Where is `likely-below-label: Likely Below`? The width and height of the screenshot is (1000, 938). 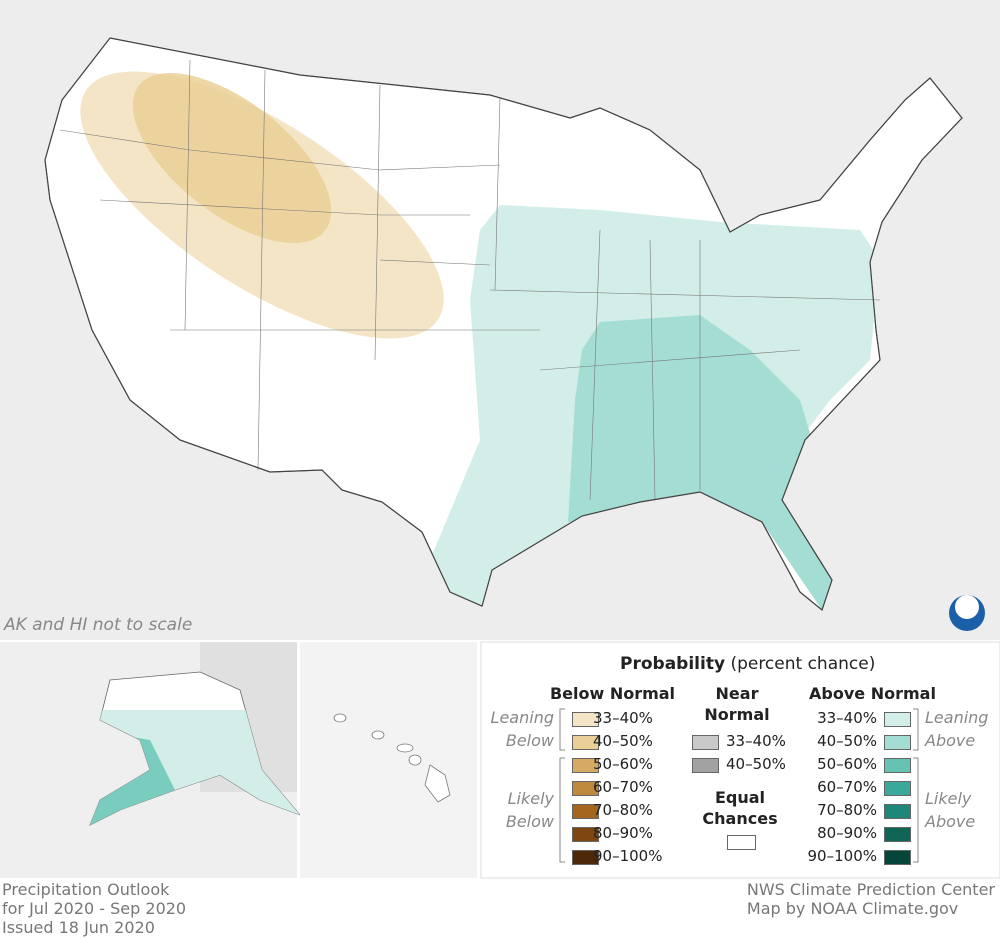 likely-below-label: Likely Below is located at coordinates (529, 810).